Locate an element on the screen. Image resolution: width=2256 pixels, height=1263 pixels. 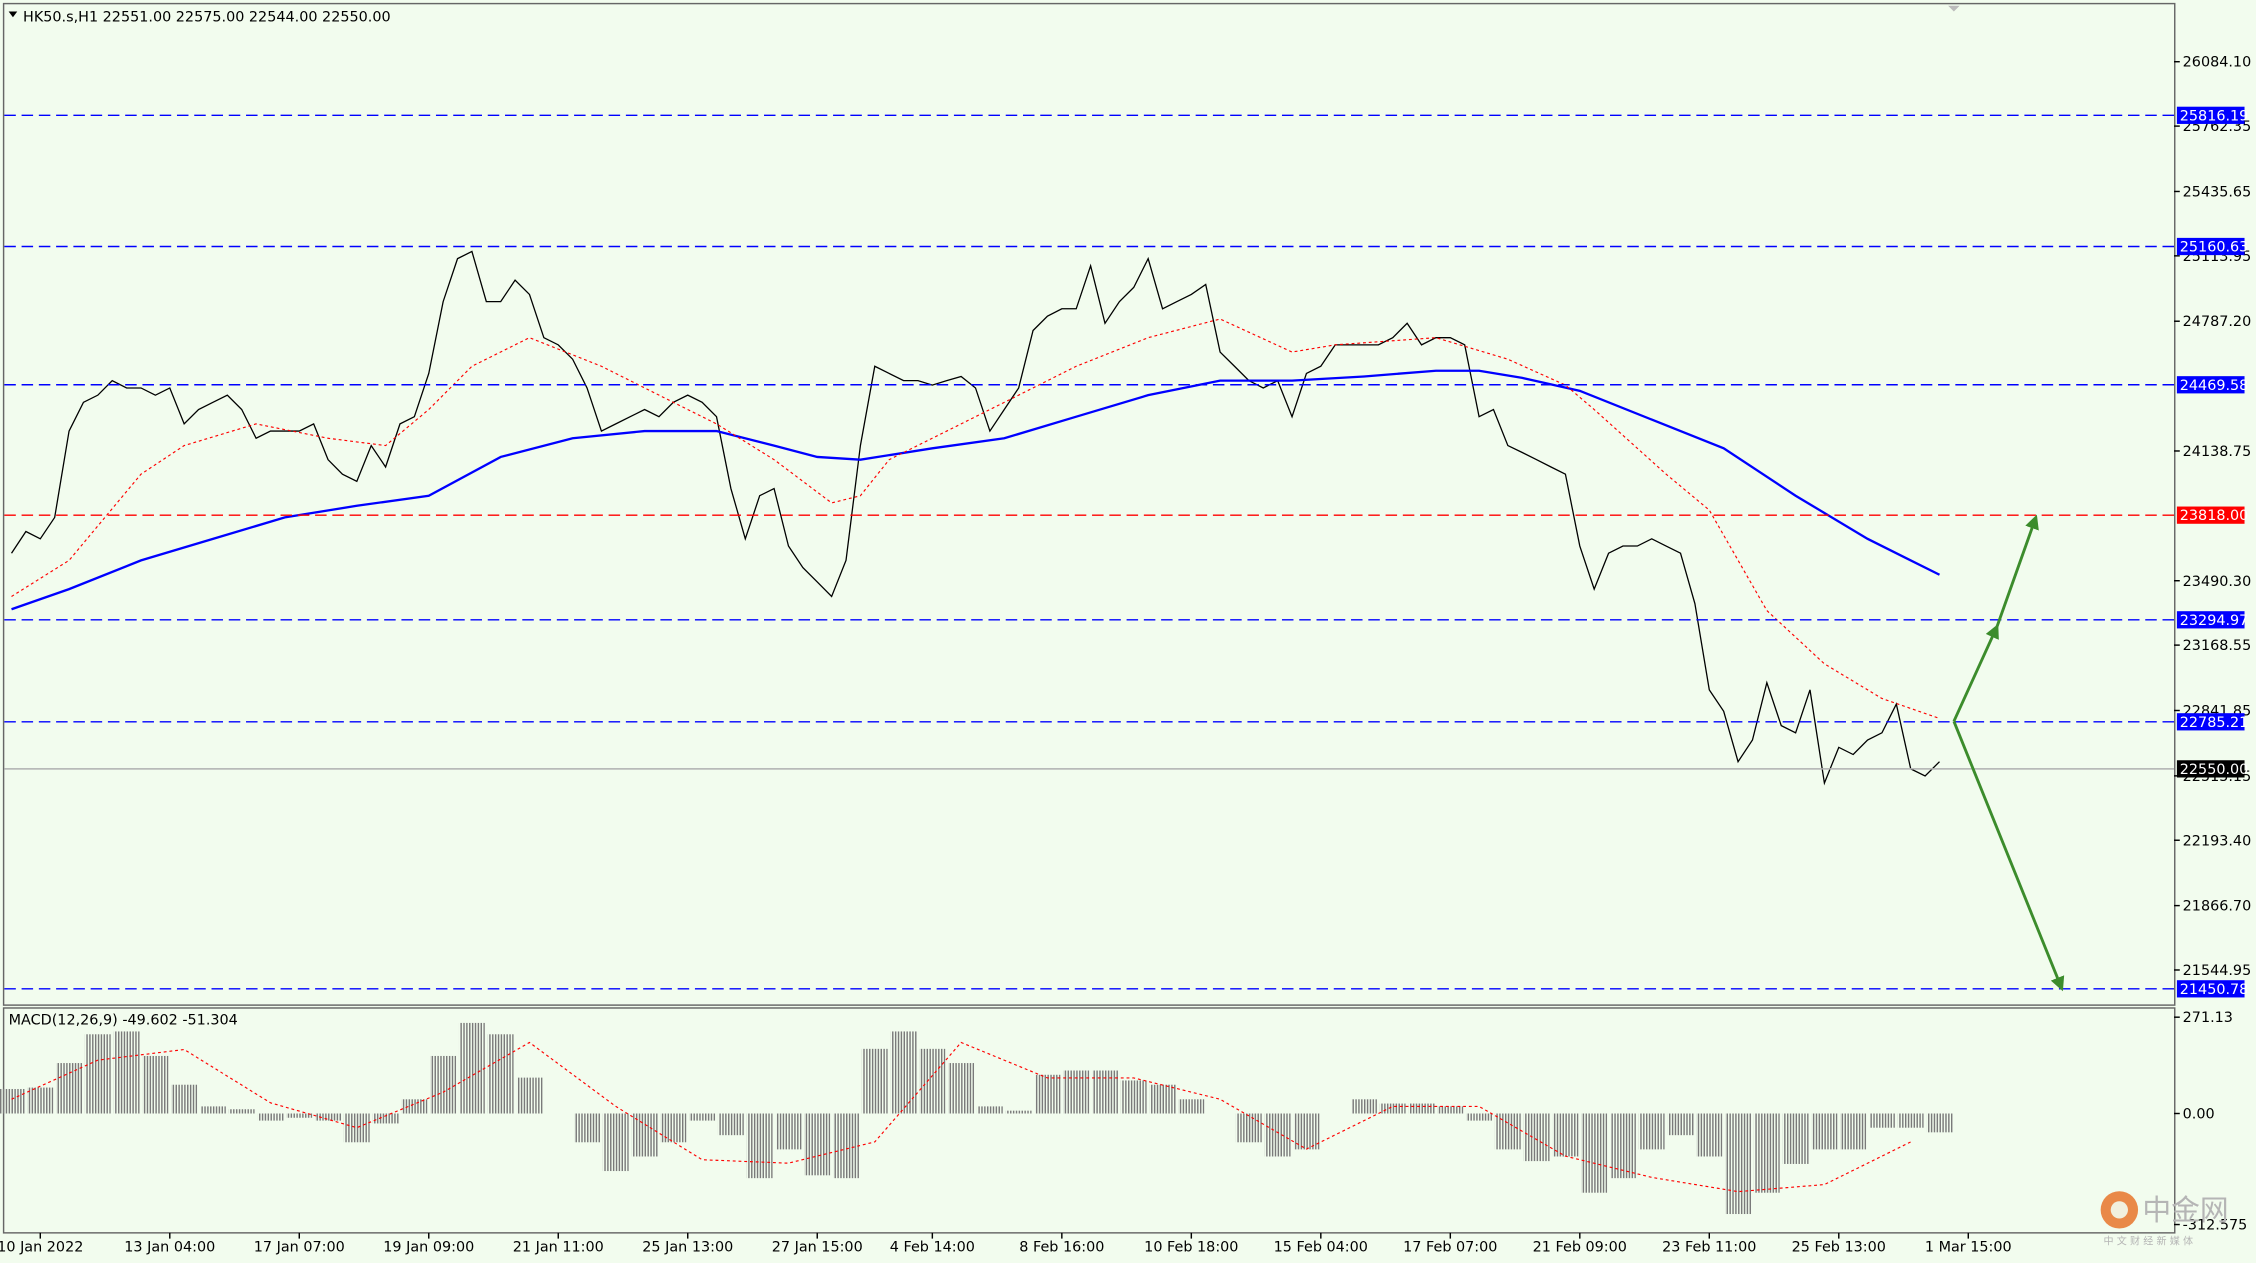
x-tick-label: 10 Feb 18:00 is located at coordinates (1191, 1248).